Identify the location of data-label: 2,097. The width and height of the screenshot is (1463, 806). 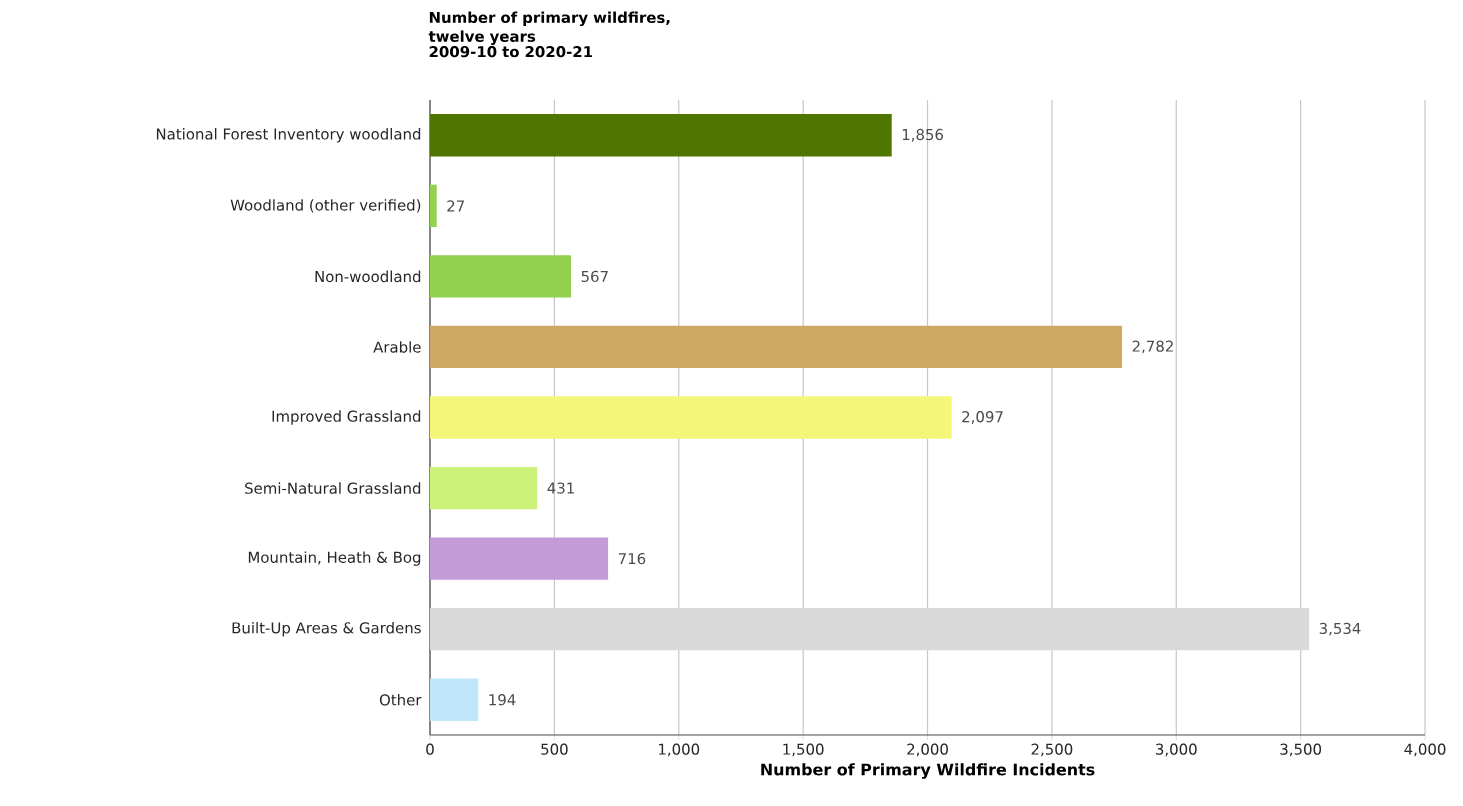
(982, 417).